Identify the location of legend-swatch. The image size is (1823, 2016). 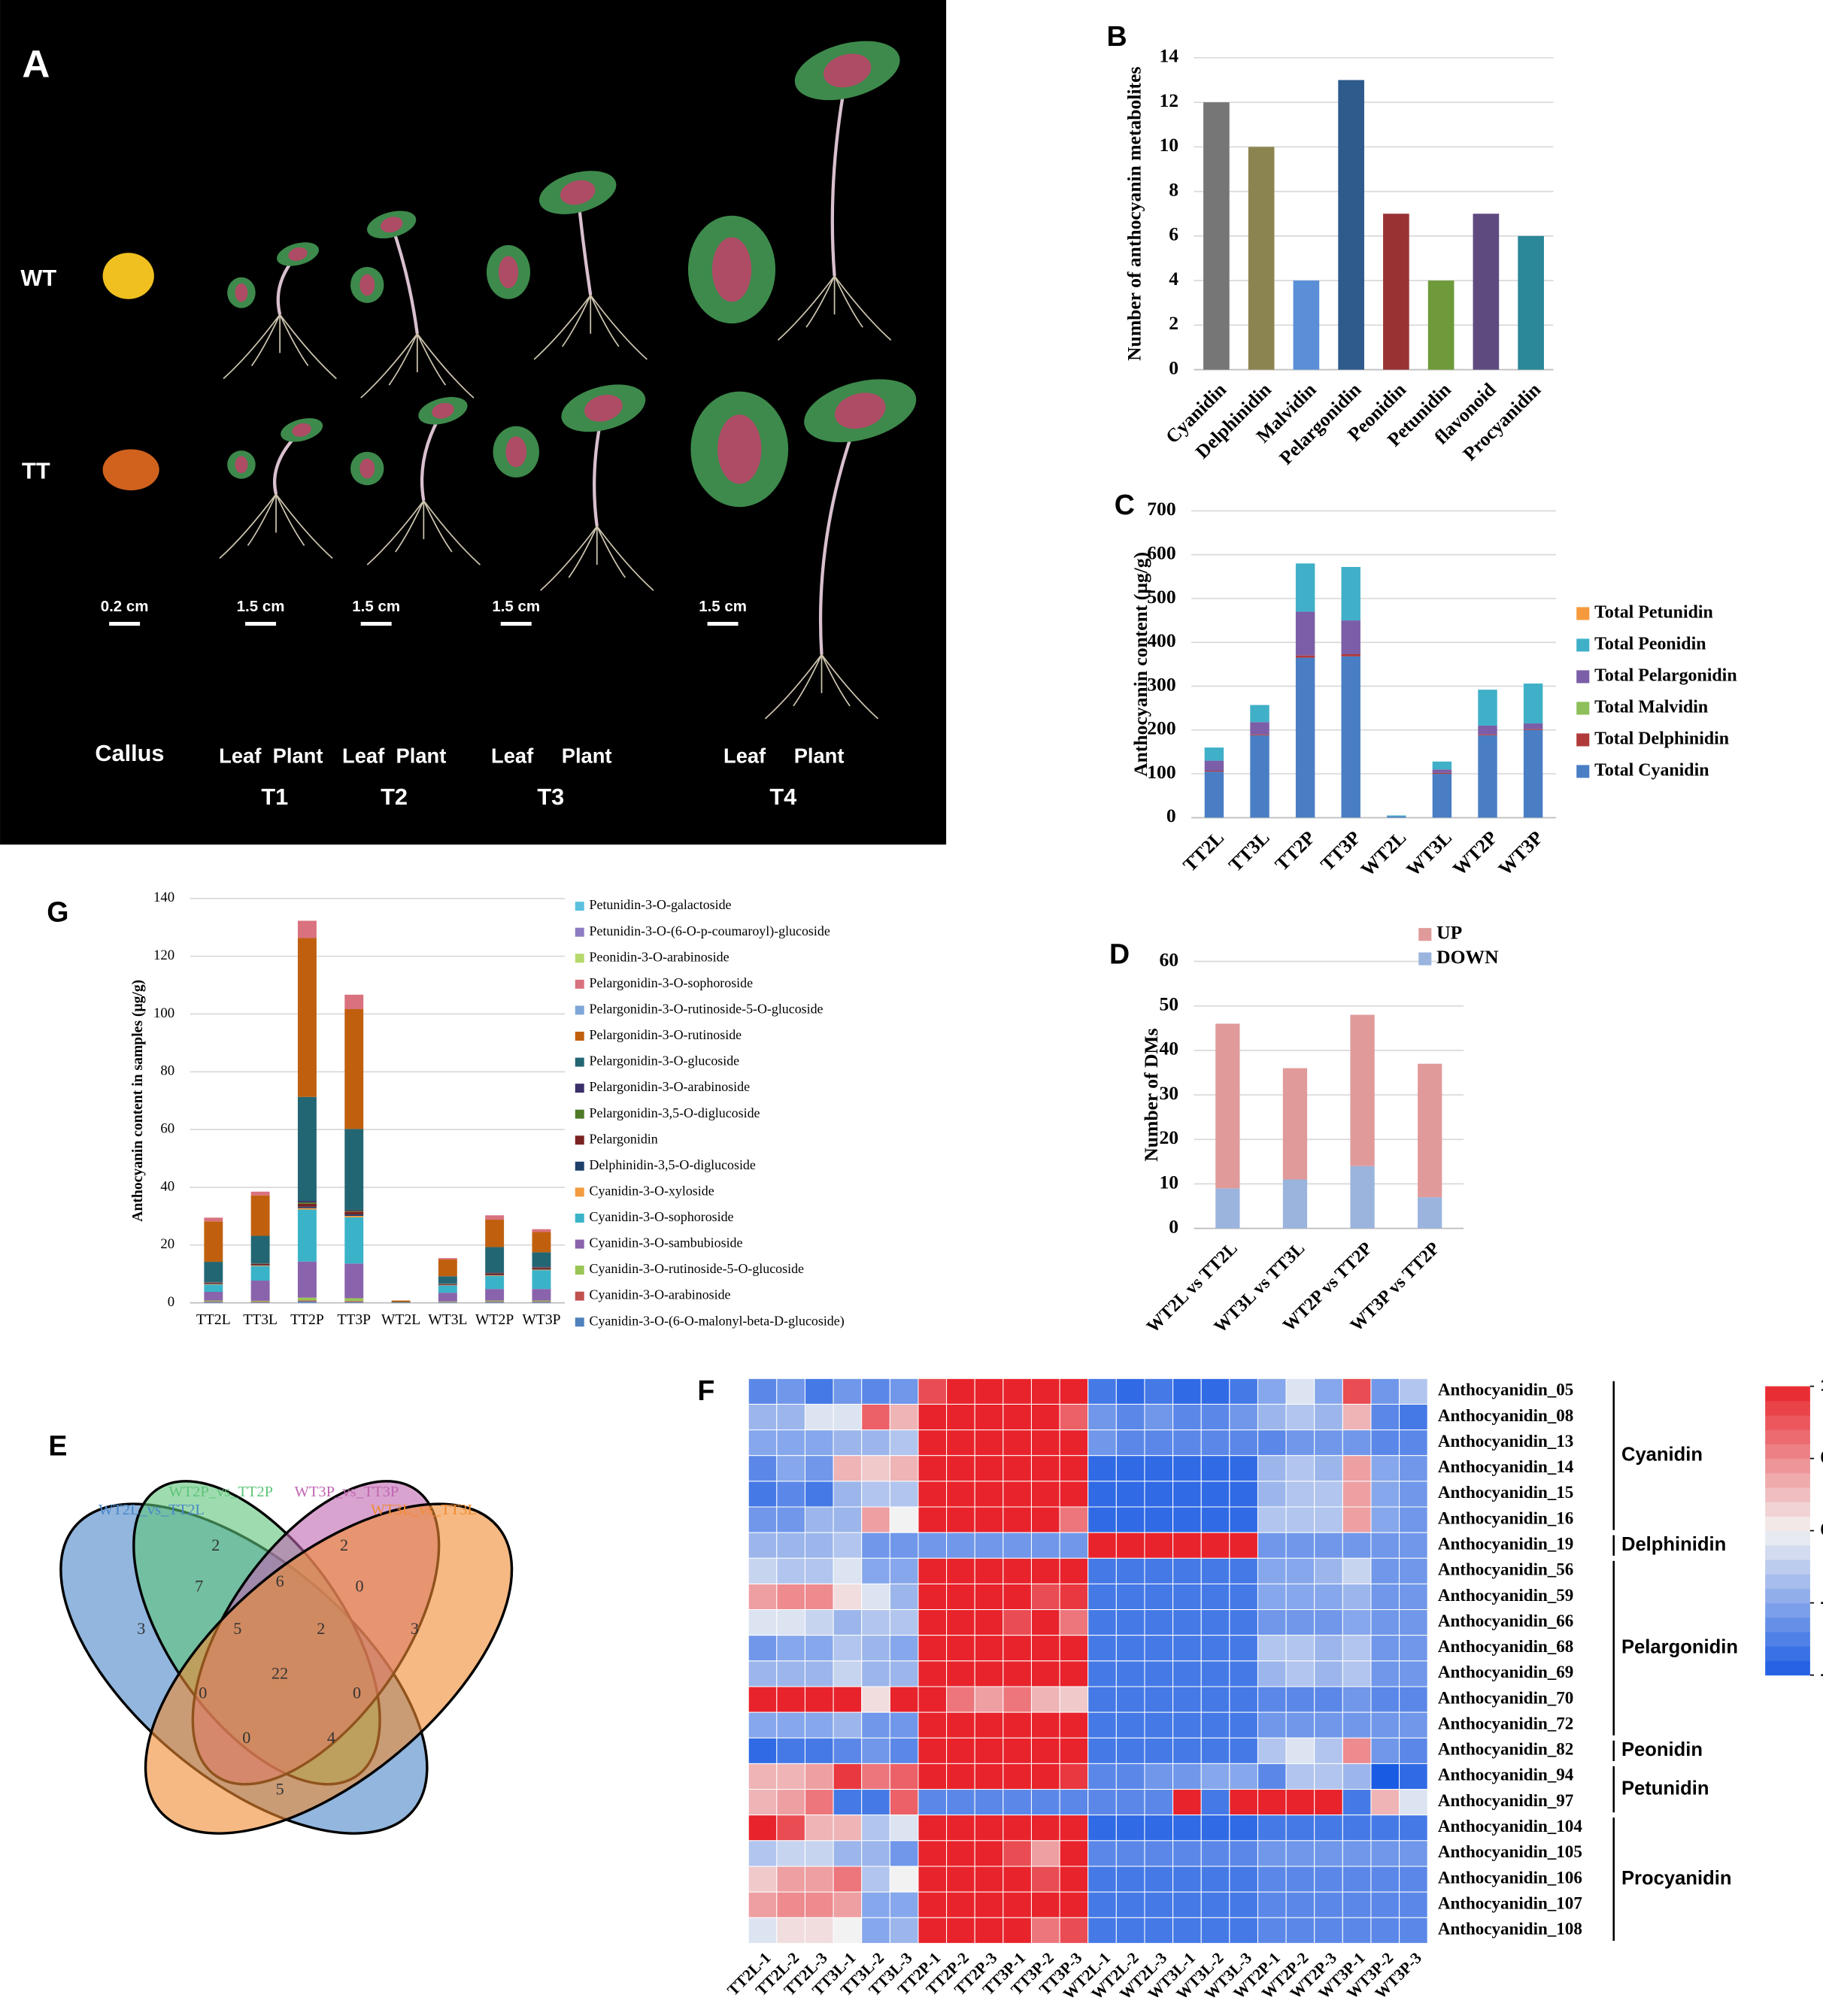
(580, 1192).